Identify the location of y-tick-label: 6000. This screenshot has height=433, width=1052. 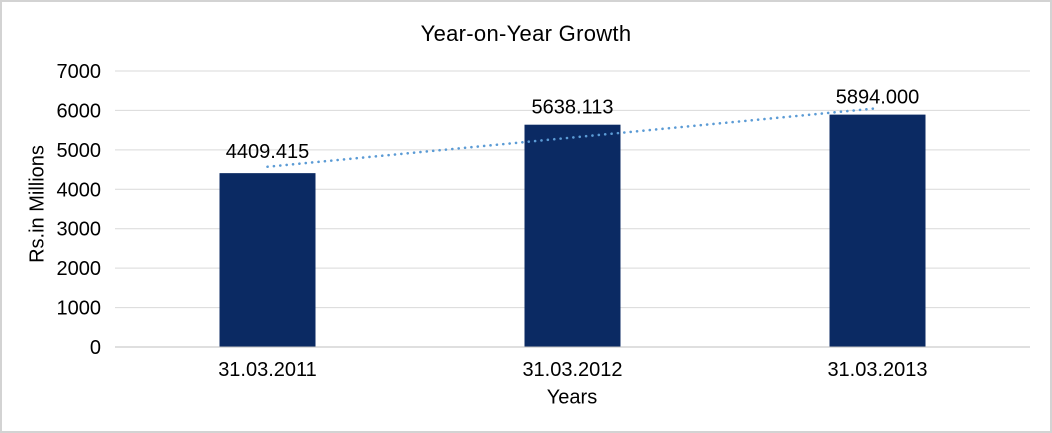
(79, 111).